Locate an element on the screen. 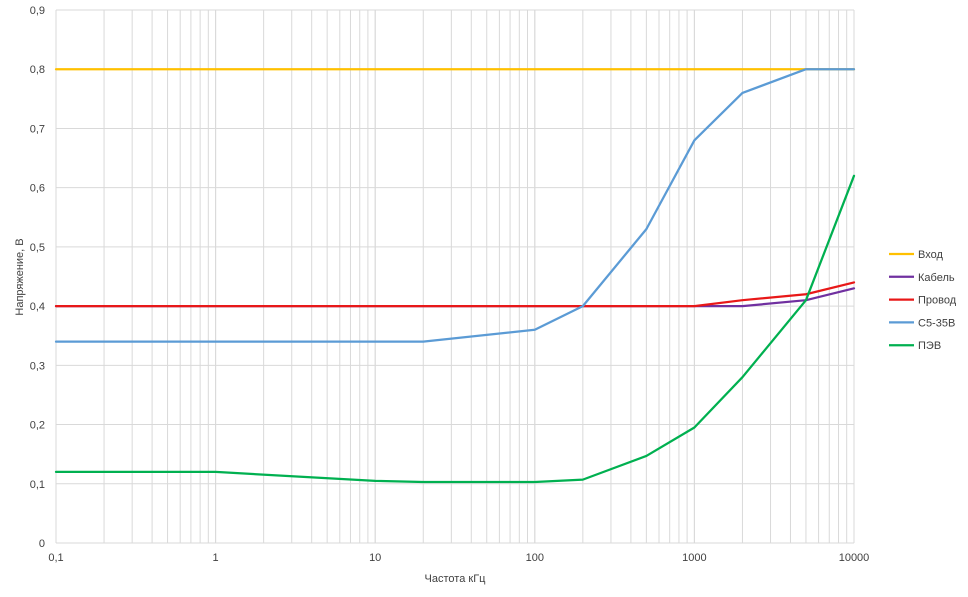  y-tick-label: 0,2 is located at coordinates (37, 426).